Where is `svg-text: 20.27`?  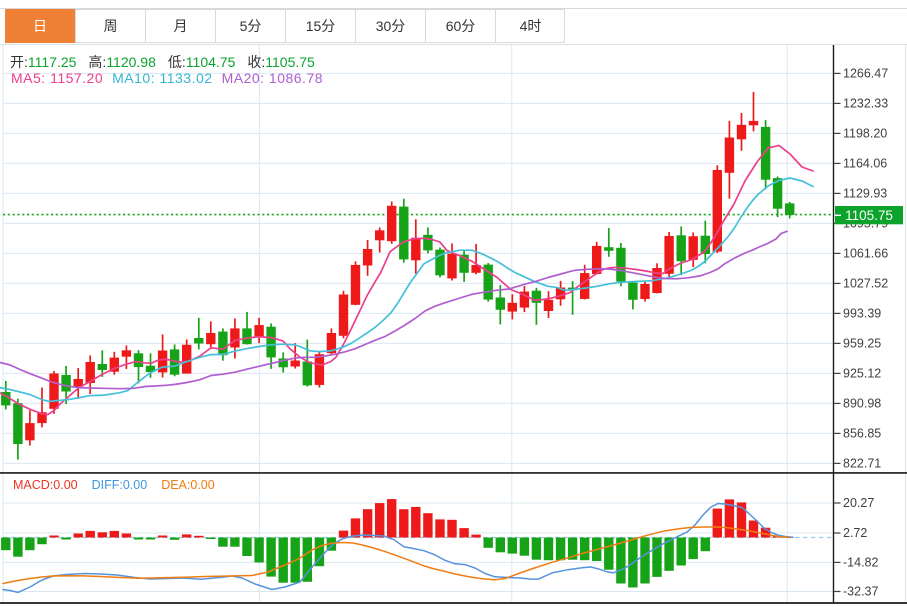 svg-text: 20.27 is located at coordinates (858, 503).